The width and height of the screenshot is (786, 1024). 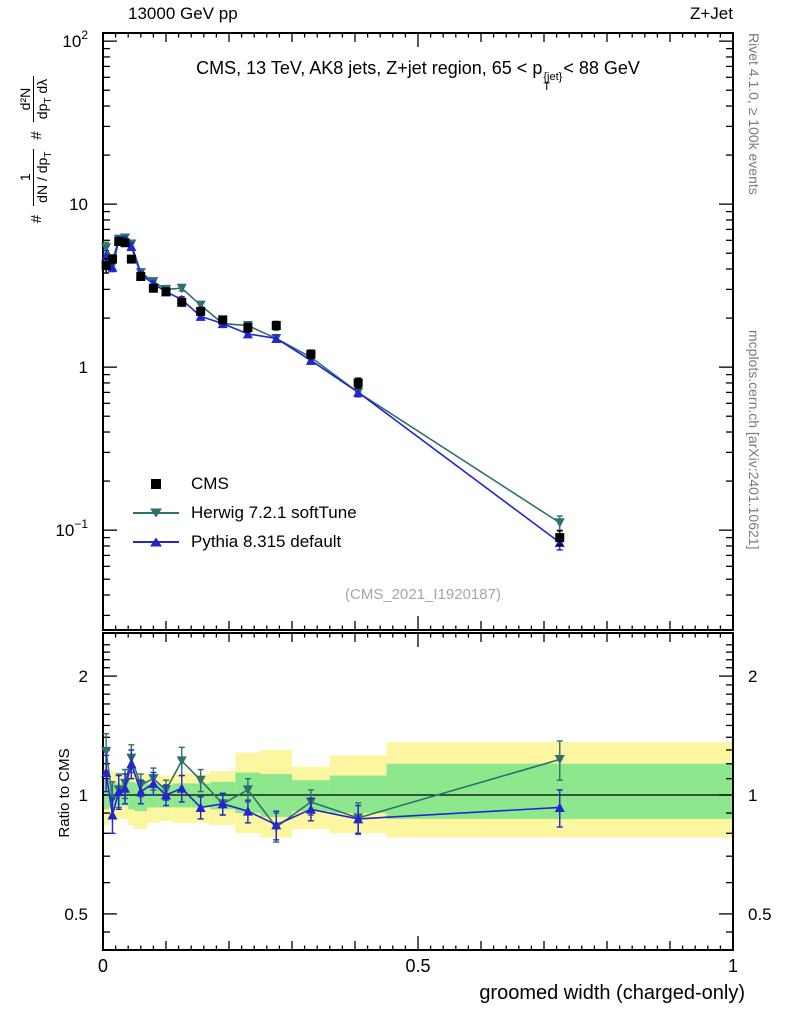 What do you see at coordinates (266, 541) in the screenshot?
I see `legend-label-pythia: Pythia 8.315 default` at bounding box center [266, 541].